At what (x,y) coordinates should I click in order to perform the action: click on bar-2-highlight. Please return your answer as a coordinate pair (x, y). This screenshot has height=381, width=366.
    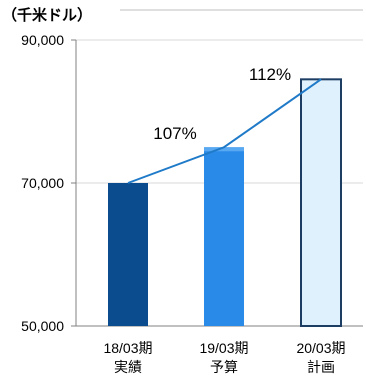
    Looking at the image, I should click on (224, 149).